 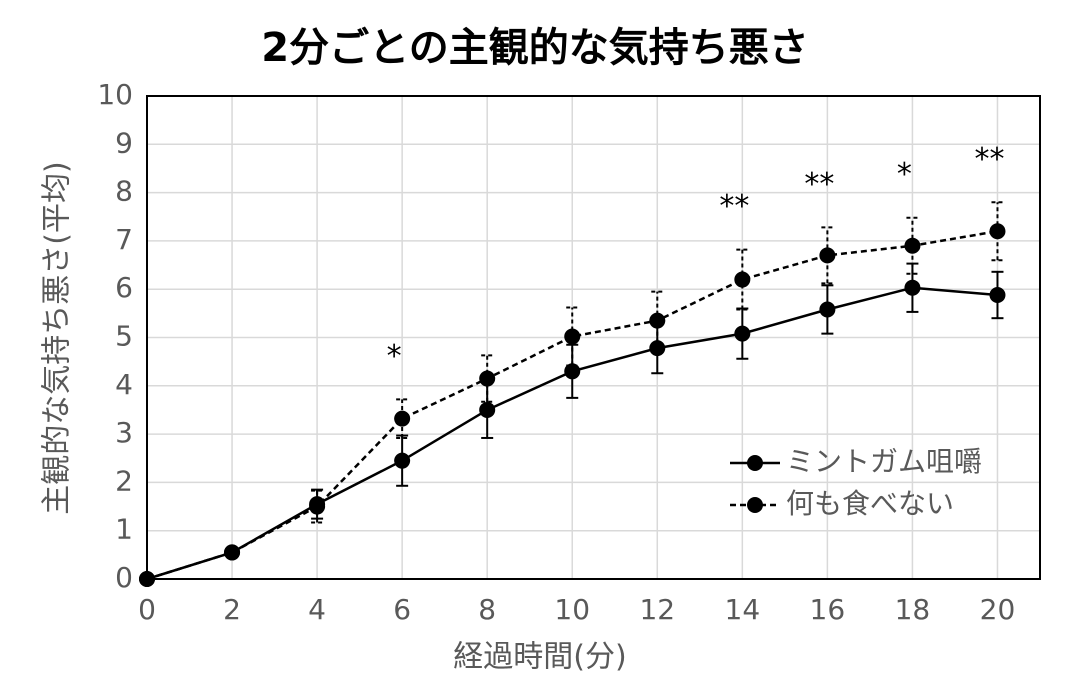 What do you see at coordinates (115, 94) in the screenshot?
I see `y-tick-label: 10` at bounding box center [115, 94].